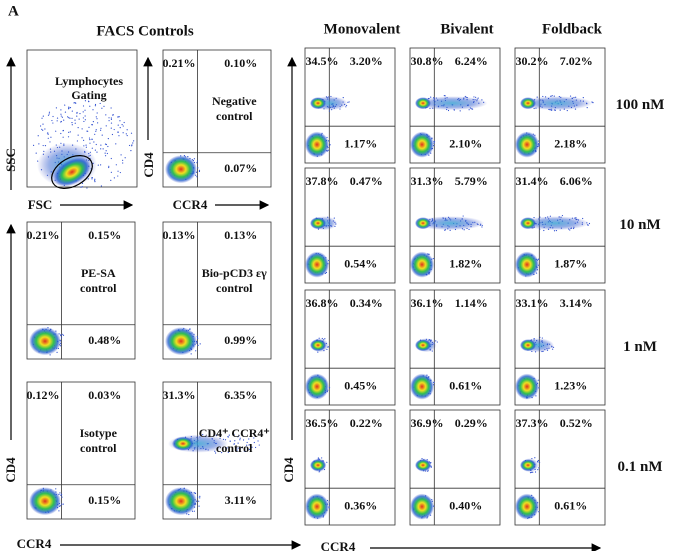  Describe the element at coordinates (532, 181) in the screenshot. I see `quadrant-value: 31.4%` at that location.